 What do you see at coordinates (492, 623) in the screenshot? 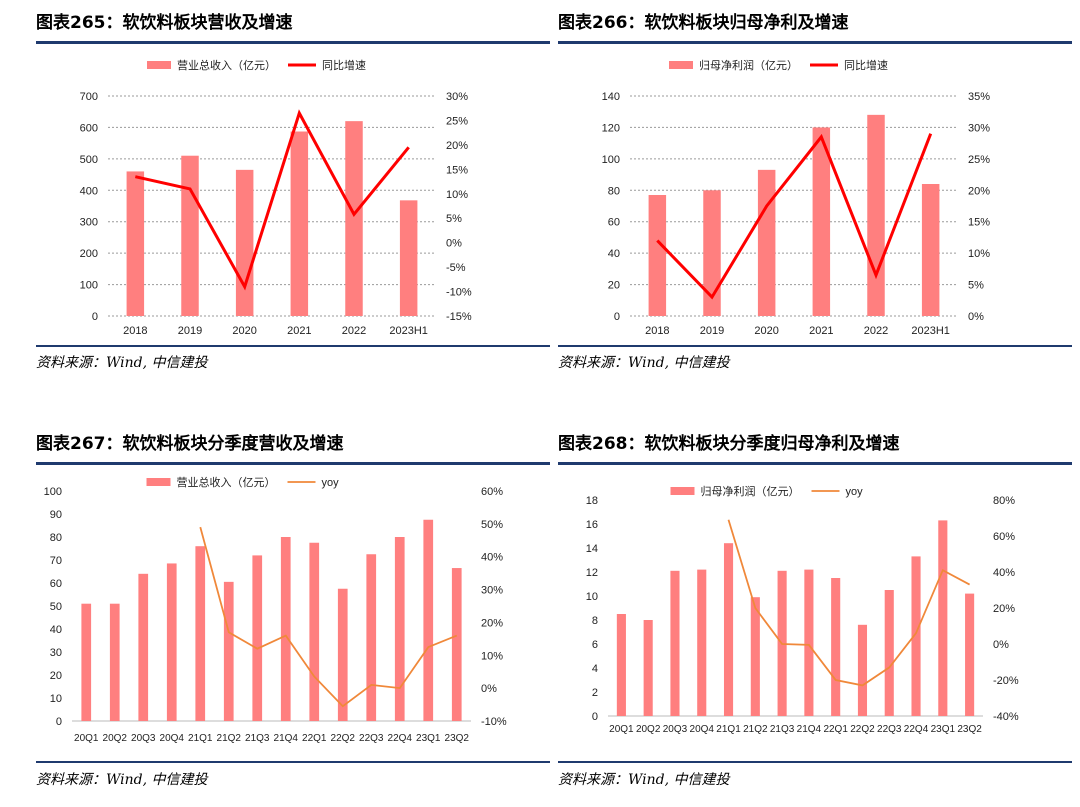
I see `y-right-tick-label: 20%` at bounding box center [492, 623].